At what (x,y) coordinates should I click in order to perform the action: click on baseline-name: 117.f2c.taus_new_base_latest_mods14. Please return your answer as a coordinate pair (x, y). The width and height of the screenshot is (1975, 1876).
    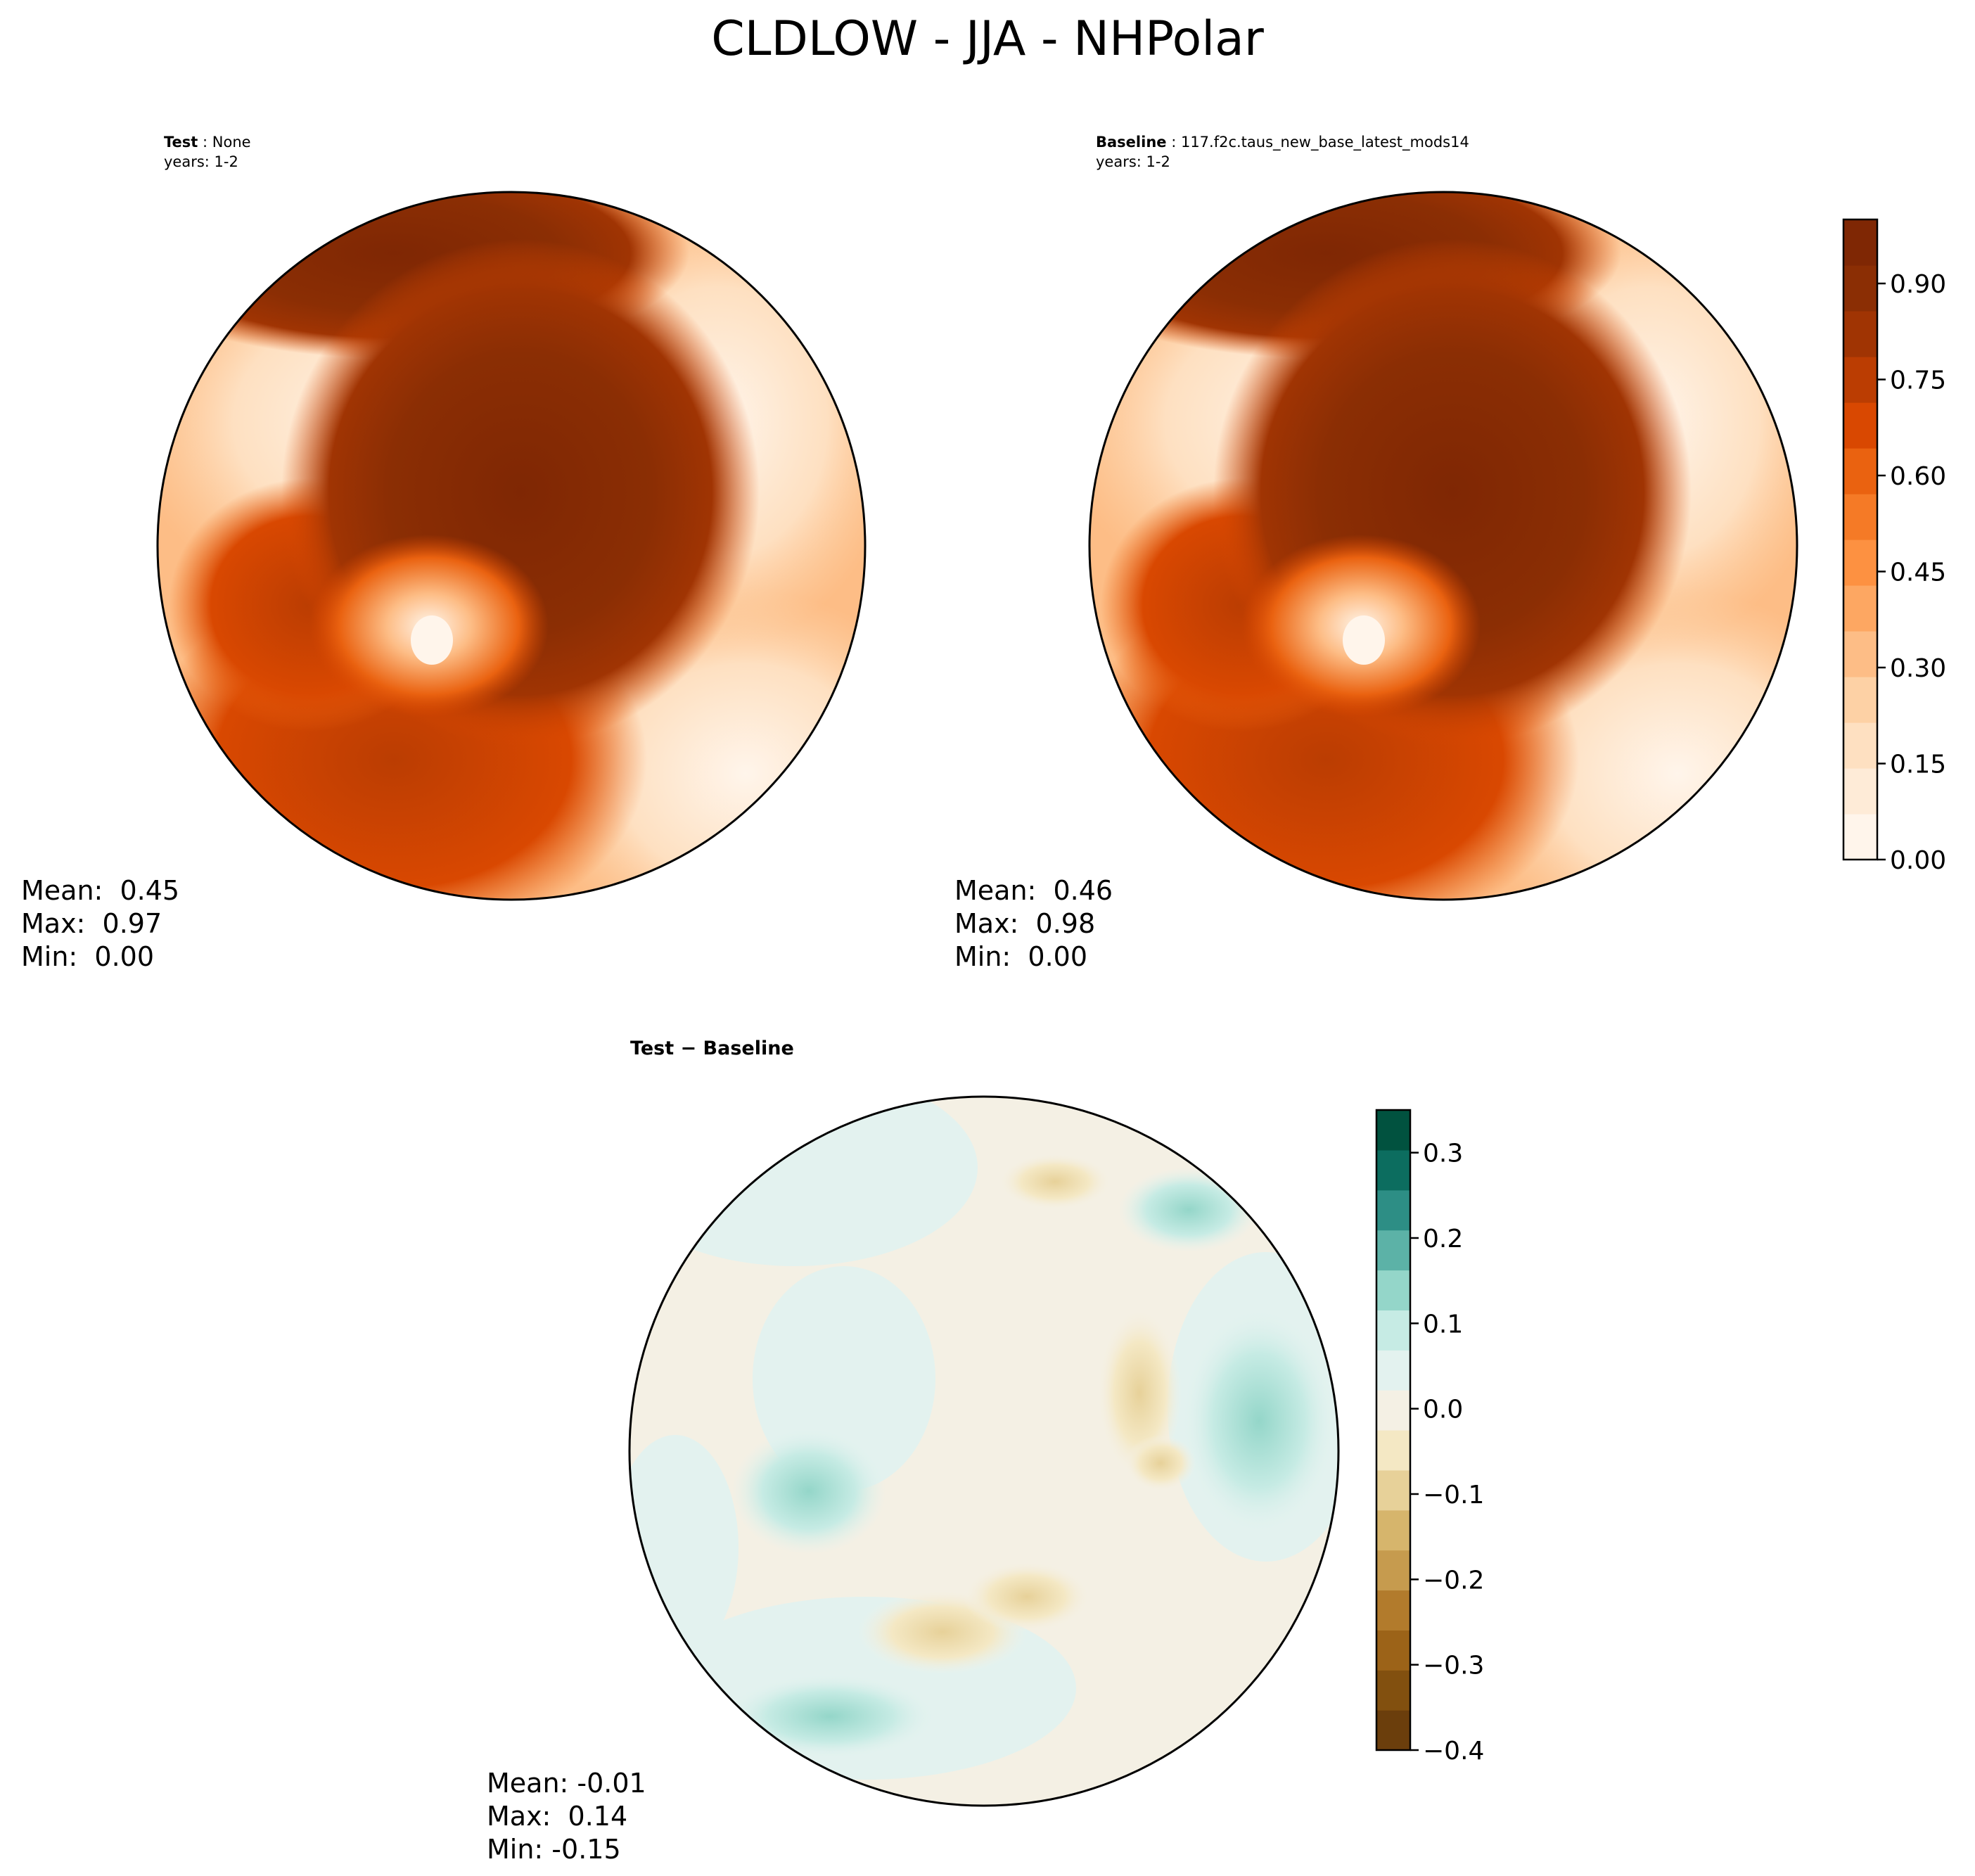
    Looking at the image, I should click on (1324, 142).